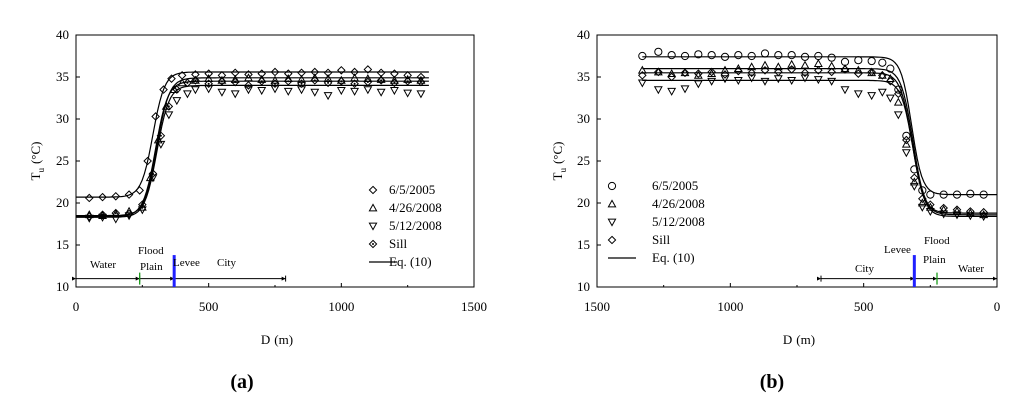 This screenshot has width=1024, height=417. I want to click on region-label-plain: Plain, so click(151, 267).